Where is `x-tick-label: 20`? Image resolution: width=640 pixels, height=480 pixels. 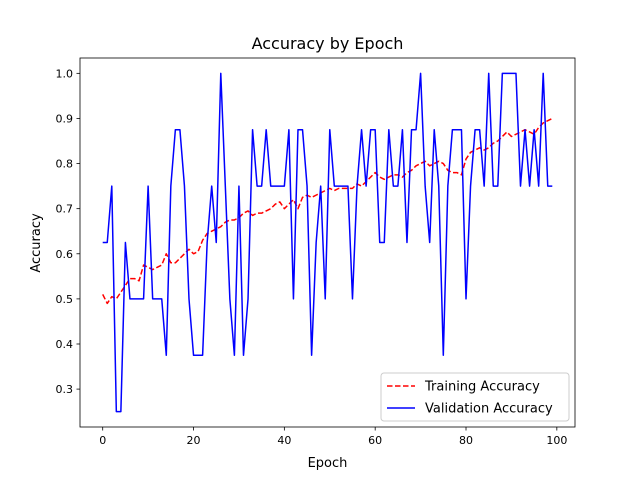 x-tick-label: 20 is located at coordinates (194, 440).